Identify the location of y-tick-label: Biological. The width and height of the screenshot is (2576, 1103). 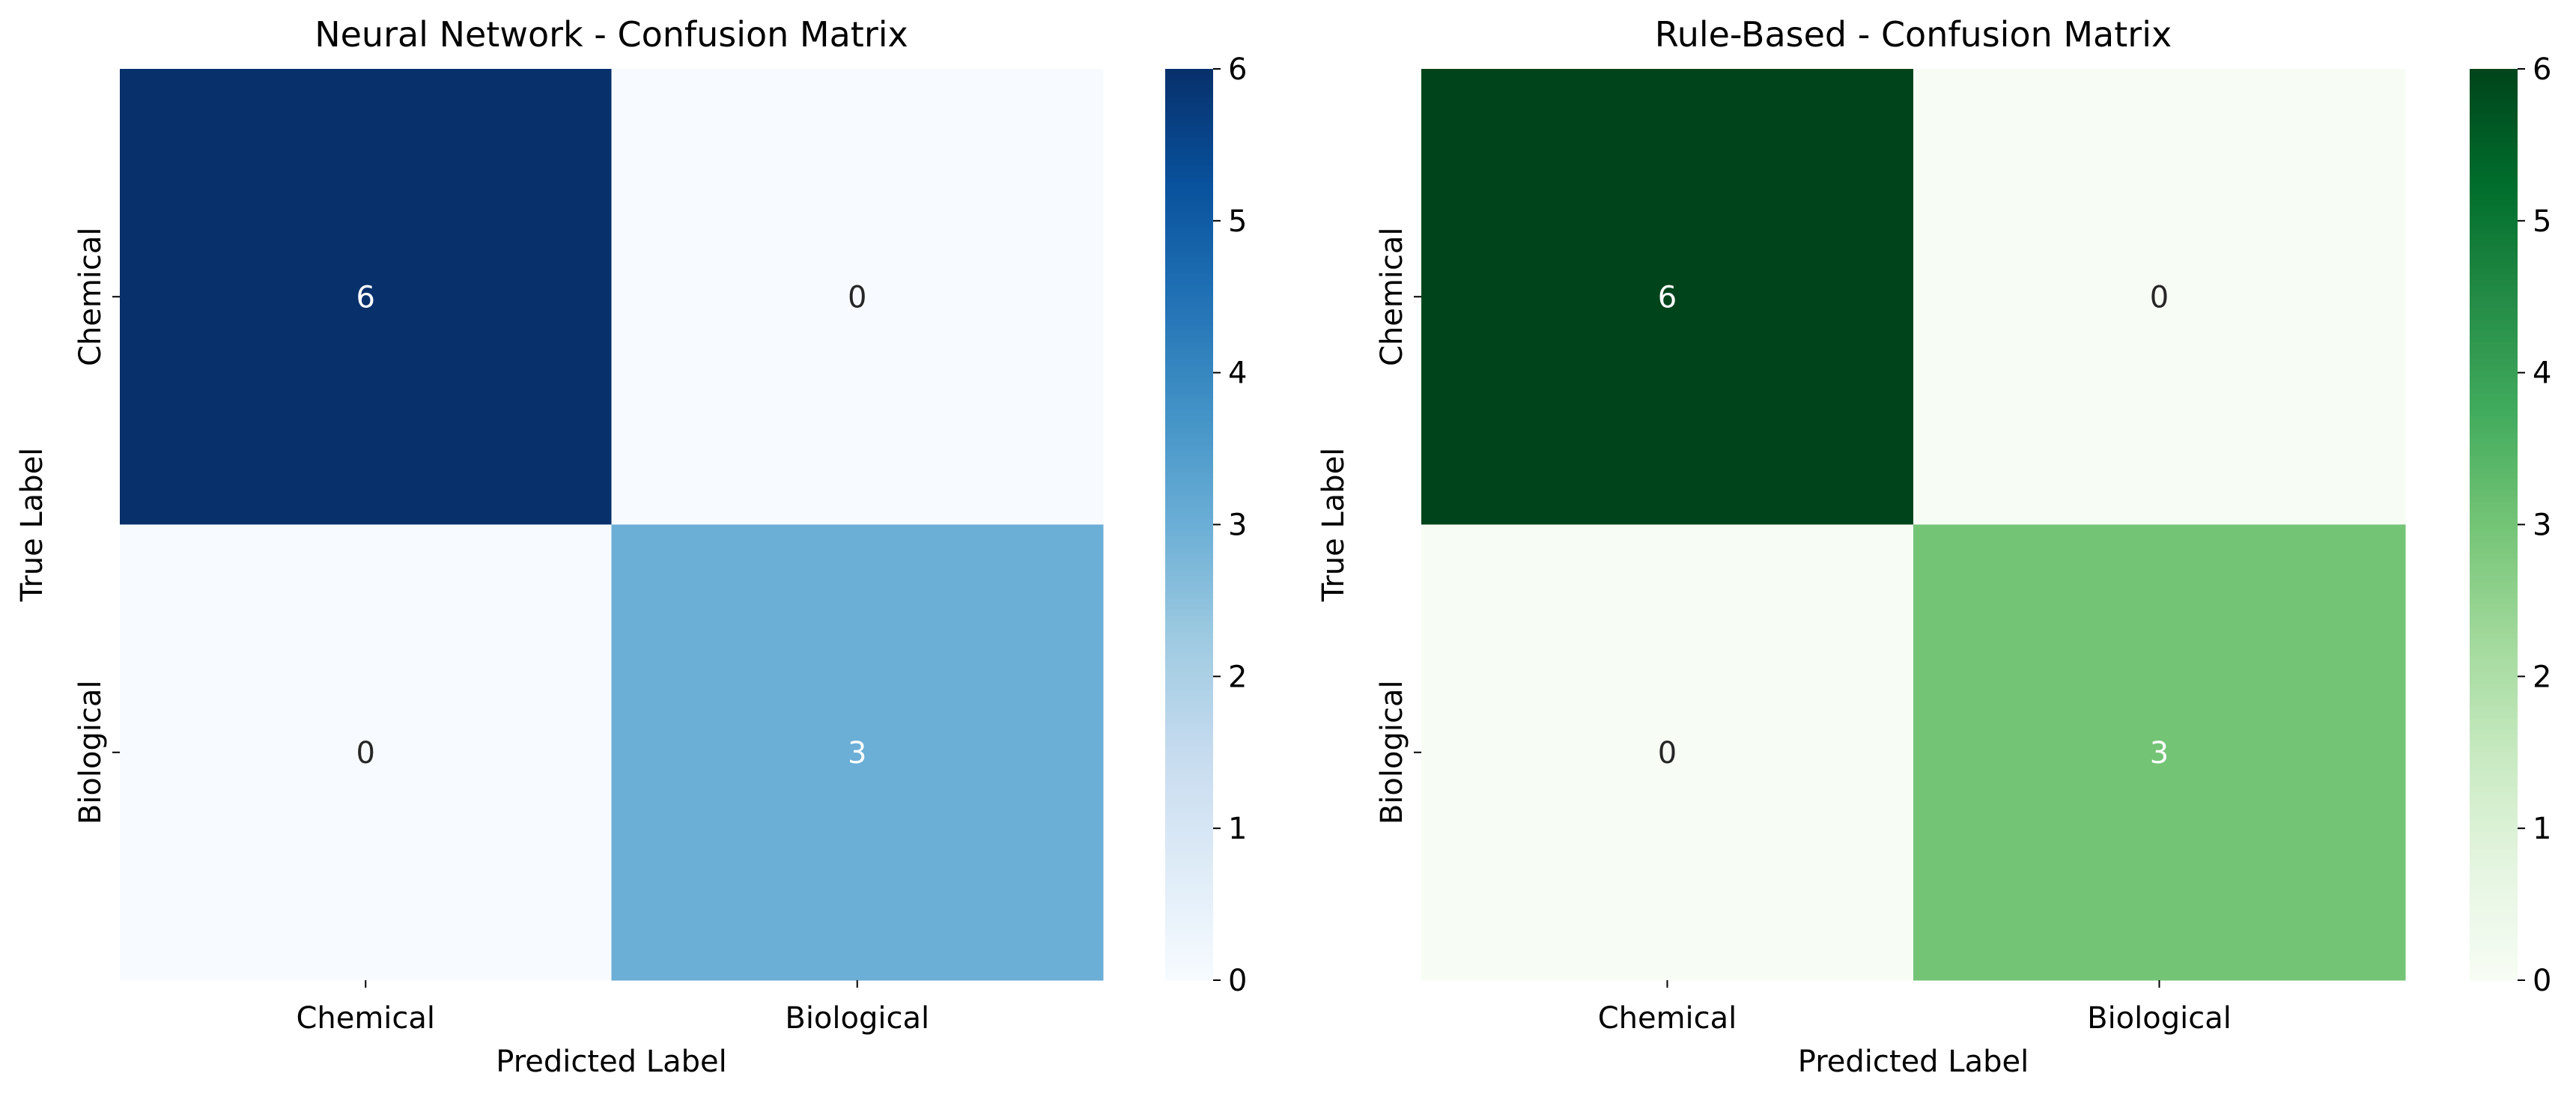
(1392, 752).